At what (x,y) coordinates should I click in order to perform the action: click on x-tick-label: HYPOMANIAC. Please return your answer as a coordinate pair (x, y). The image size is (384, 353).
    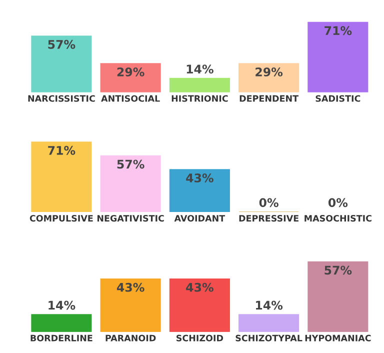
    Looking at the image, I should click on (338, 338).